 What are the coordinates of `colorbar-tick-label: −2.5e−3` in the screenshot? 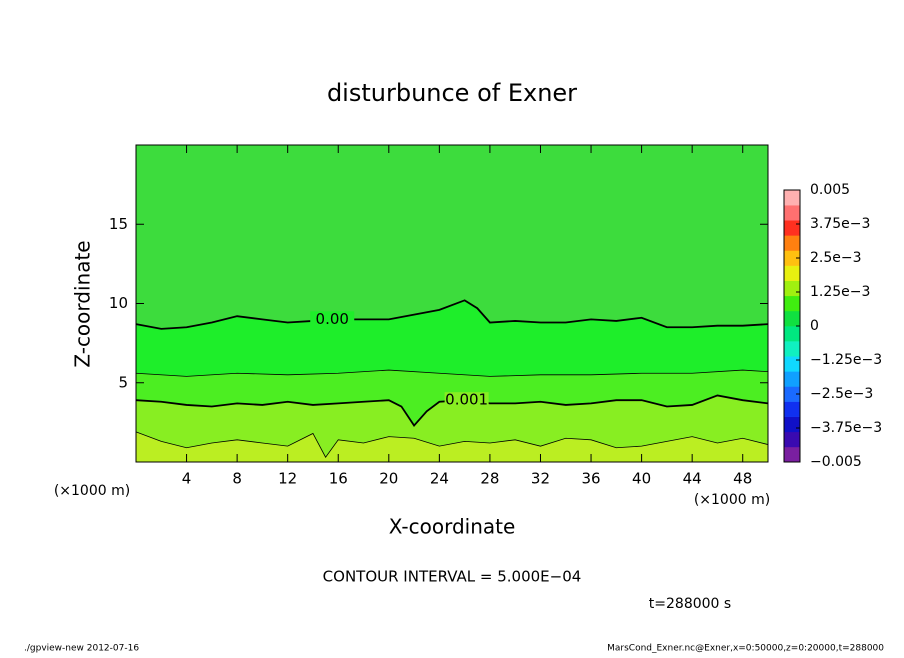 It's located at (841, 394).